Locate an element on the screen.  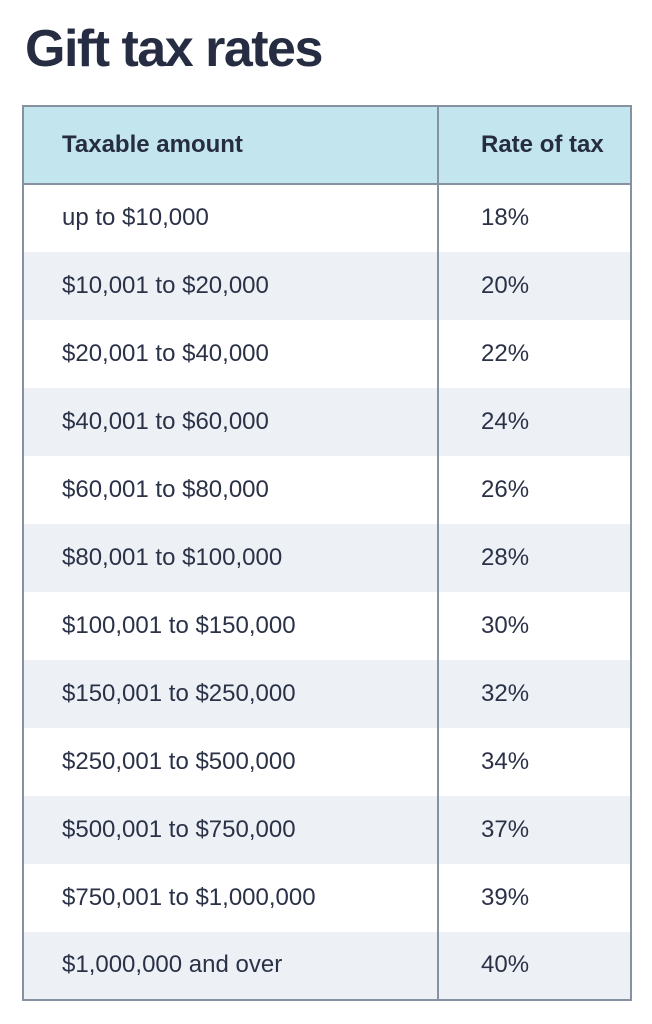
table-row: $150,001 to $250,000 32% is located at coordinates (327, 693).